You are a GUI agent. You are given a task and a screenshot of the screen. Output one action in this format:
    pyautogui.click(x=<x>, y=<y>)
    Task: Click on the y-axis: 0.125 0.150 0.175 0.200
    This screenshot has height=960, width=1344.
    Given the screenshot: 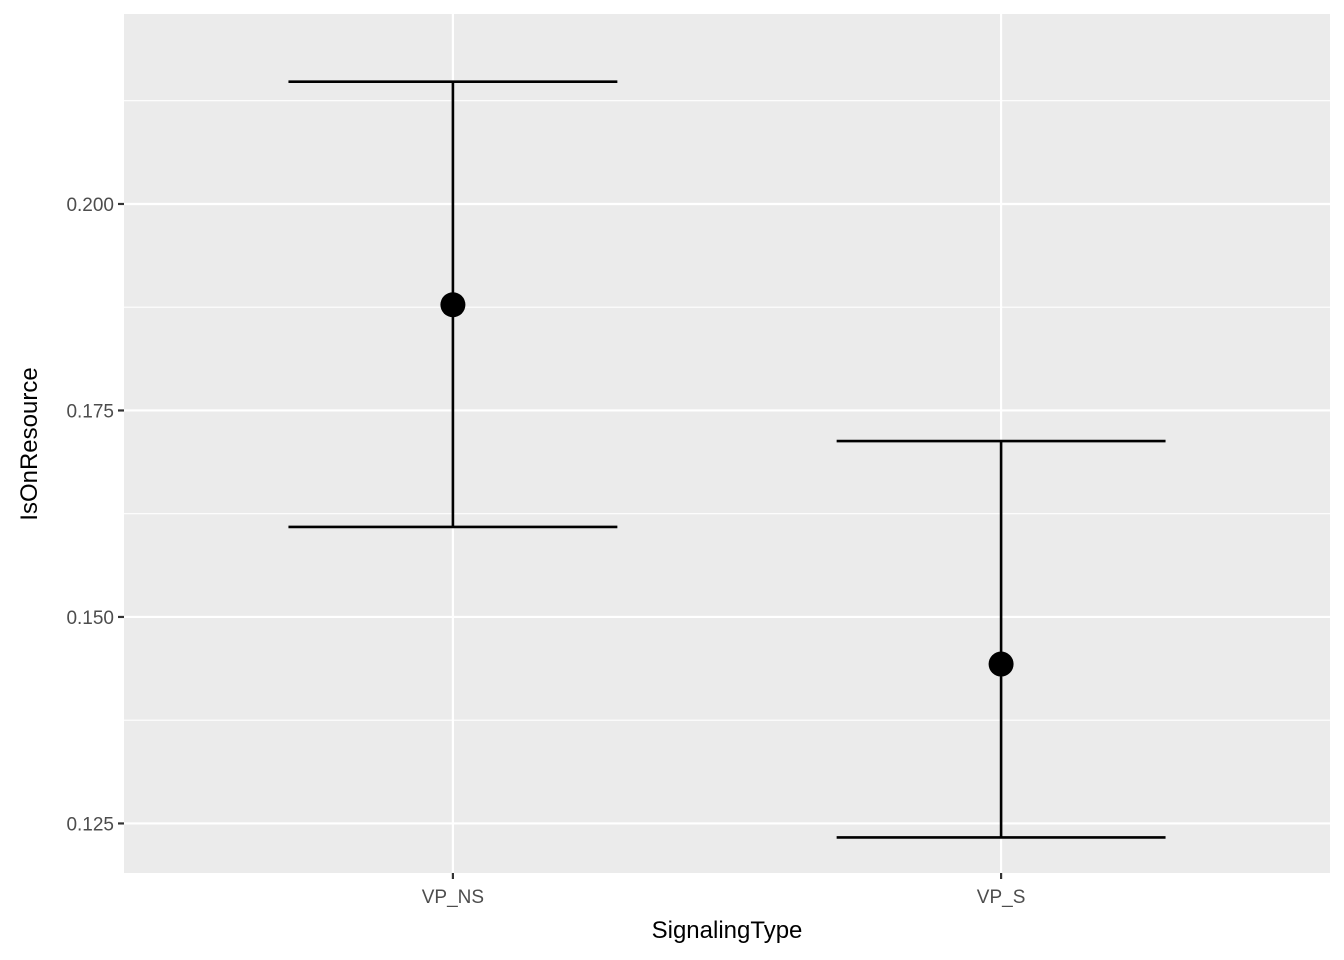 What is the action you would take?
    pyautogui.click(x=95, y=515)
    